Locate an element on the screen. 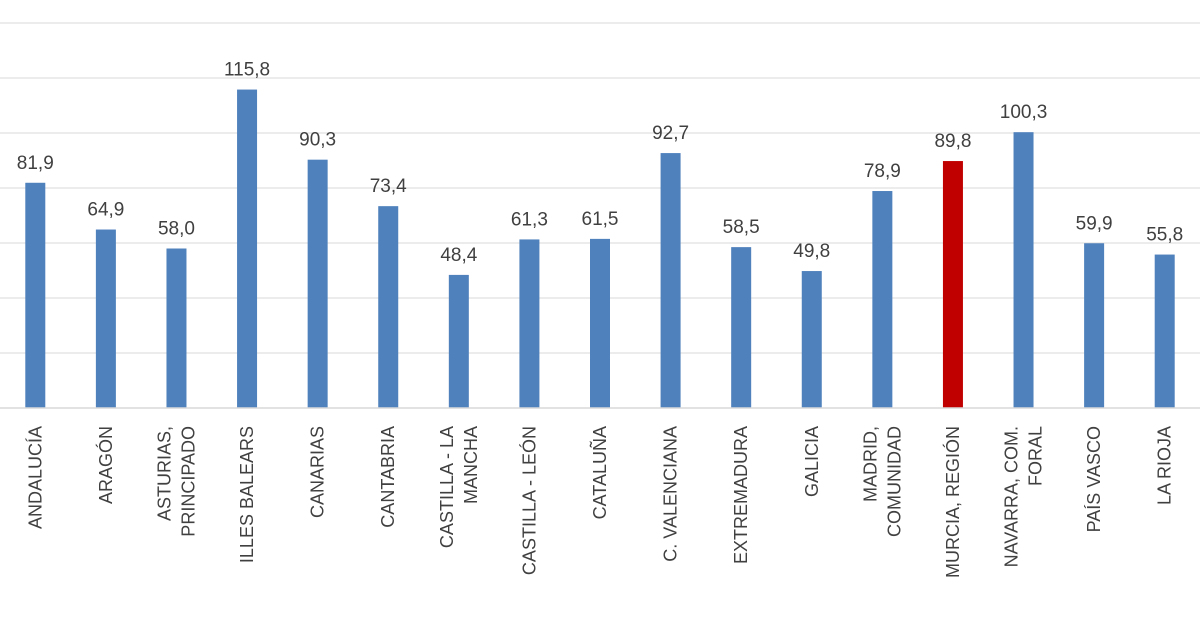  data-label: 61,5 is located at coordinates (600, 219).